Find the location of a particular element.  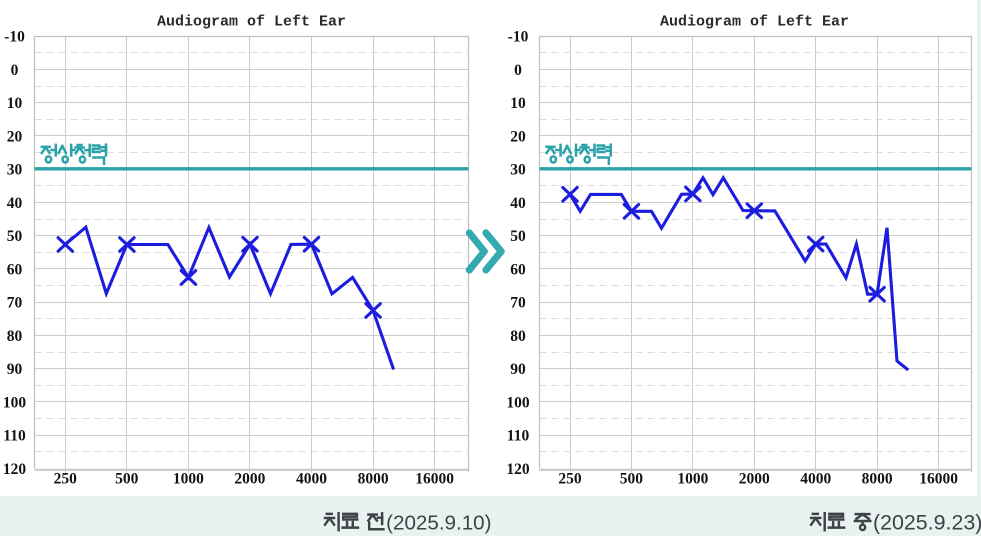

svg-text: (2025.9.23) is located at coordinates (927, 523).